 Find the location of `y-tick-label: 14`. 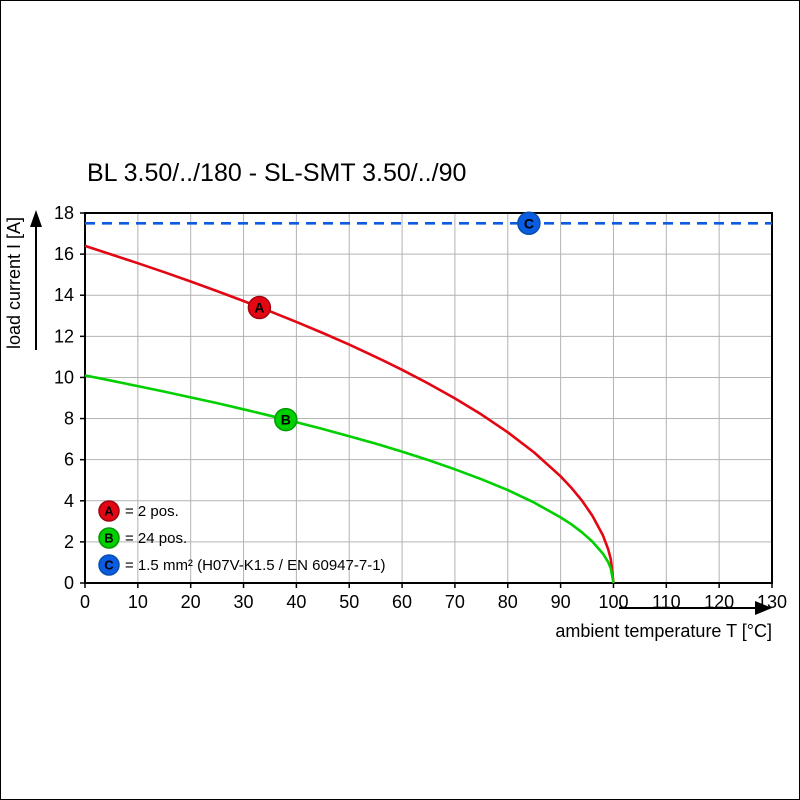

y-tick-label: 14 is located at coordinates (64, 295).